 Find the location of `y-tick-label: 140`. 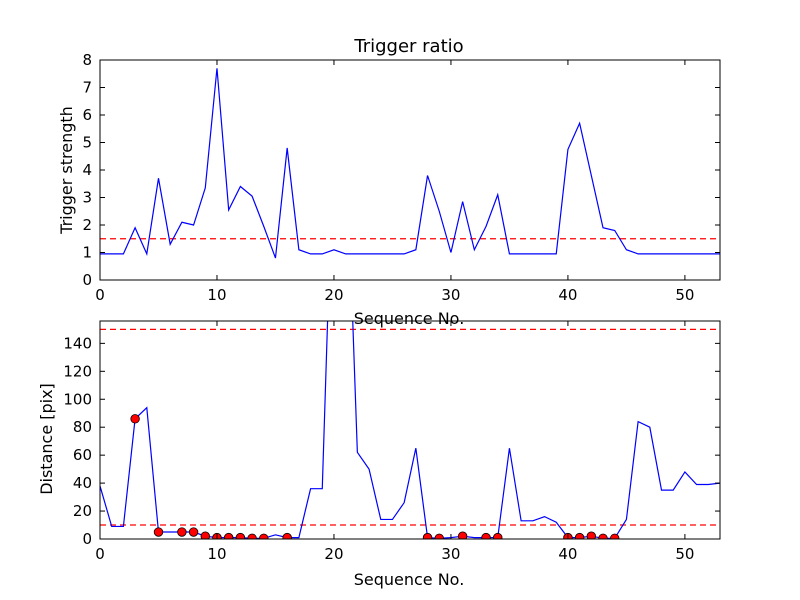

y-tick-label: 140 is located at coordinates (77, 343).